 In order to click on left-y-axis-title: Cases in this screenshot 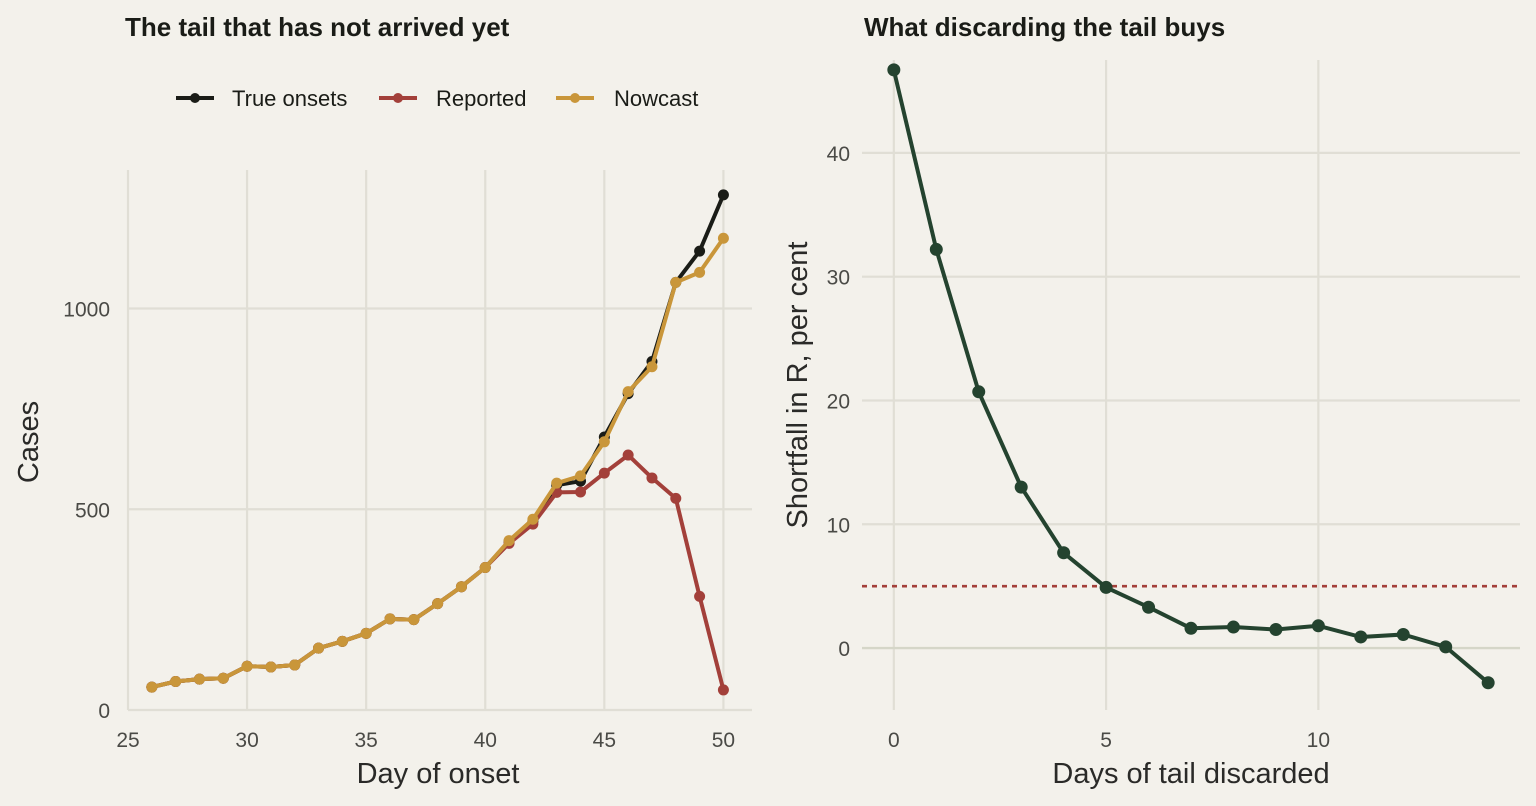, I will do `click(29, 442)`.